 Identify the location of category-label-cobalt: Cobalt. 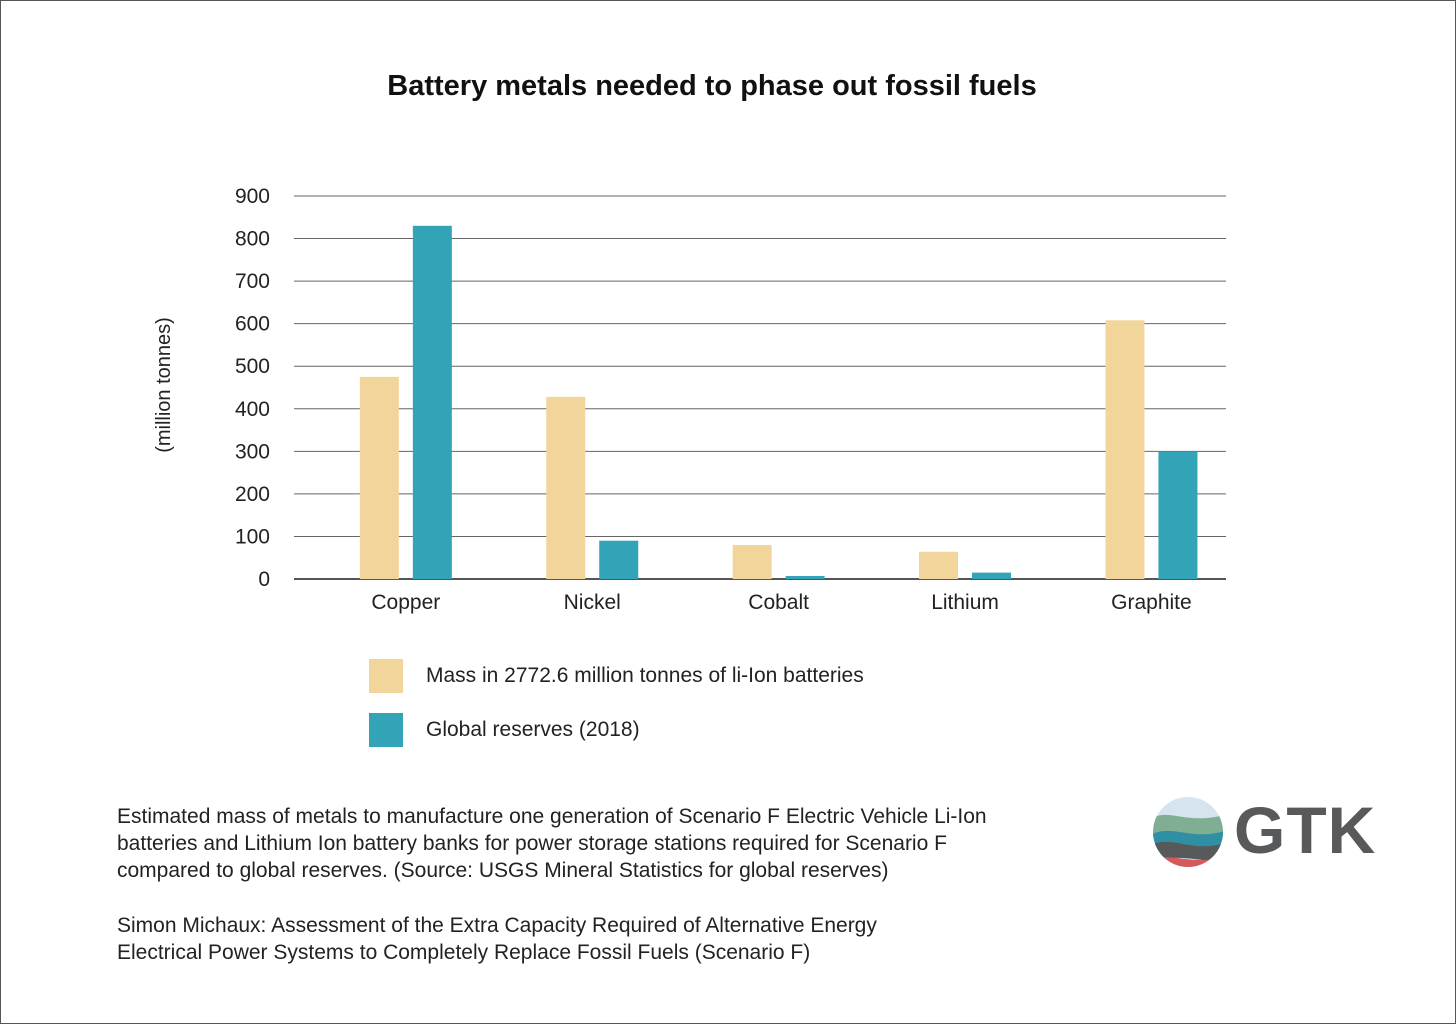
(778, 602).